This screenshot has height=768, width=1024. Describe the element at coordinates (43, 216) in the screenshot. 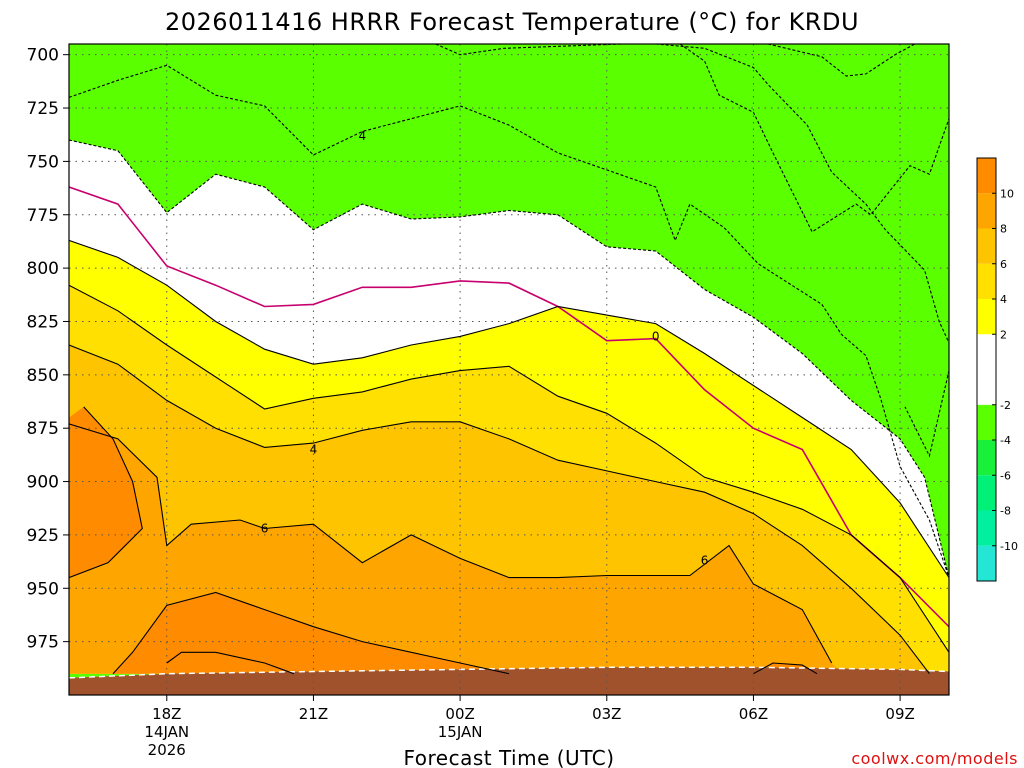

I see `y-tick-label-775: 775` at that location.